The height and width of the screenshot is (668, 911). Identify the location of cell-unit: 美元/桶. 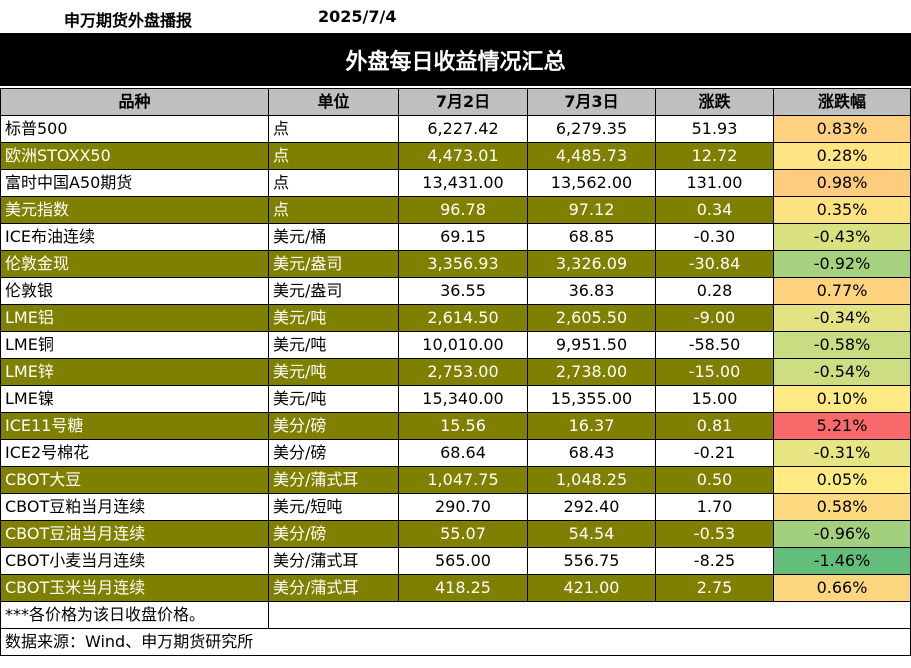
(333, 237).